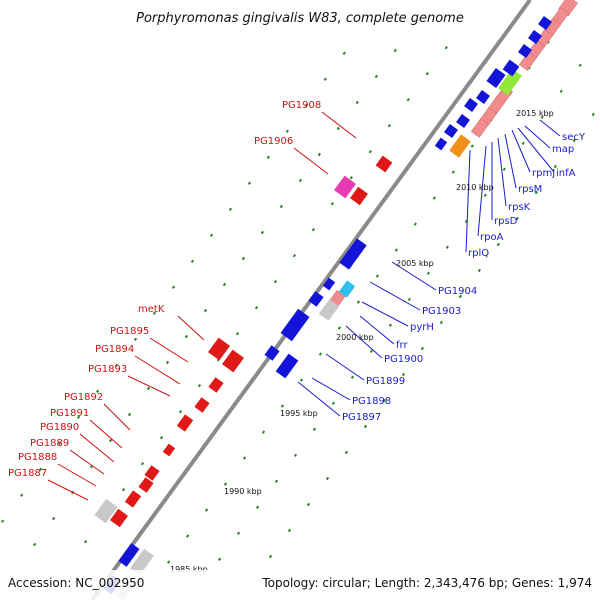 The width and height of the screenshot is (600, 600). What do you see at coordinates (543, 173) in the screenshot?
I see `forward-gene-label: rpmJ` at bounding box center [543, 173].